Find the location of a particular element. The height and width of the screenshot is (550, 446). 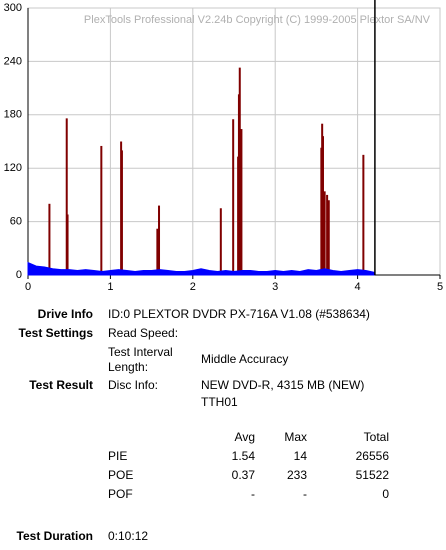

value: TTH01 is located at coordinates (219, 402).